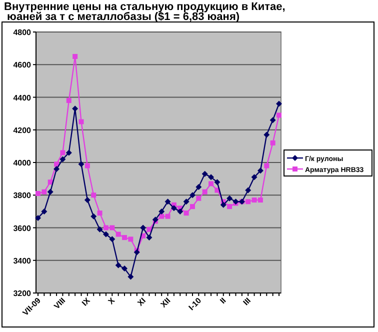  What do you see at coordinates (22, 261) in the screenshot?
I see `y-tick-label: 3400` at bounding box center [22, 261].